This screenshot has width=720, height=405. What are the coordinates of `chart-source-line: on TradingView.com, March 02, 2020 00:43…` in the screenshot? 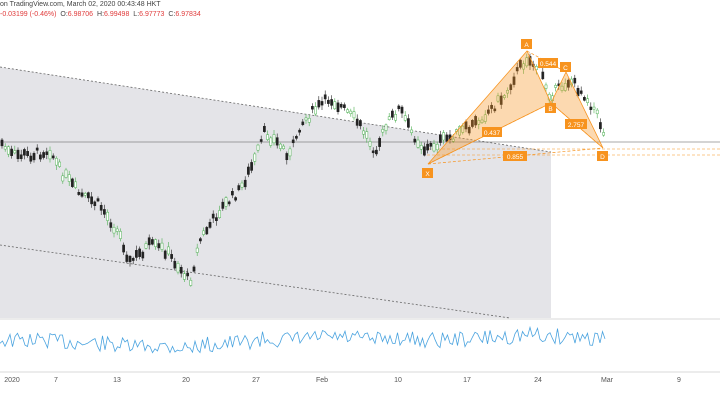 It's located at (80, 4).